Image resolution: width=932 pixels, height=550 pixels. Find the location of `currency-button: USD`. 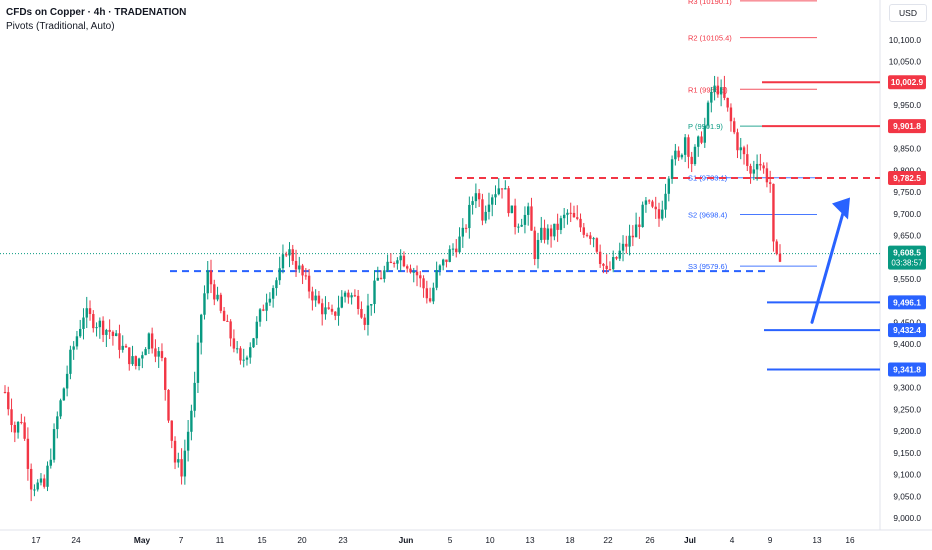

currency-button: USD is located at coordinates (908, 13).